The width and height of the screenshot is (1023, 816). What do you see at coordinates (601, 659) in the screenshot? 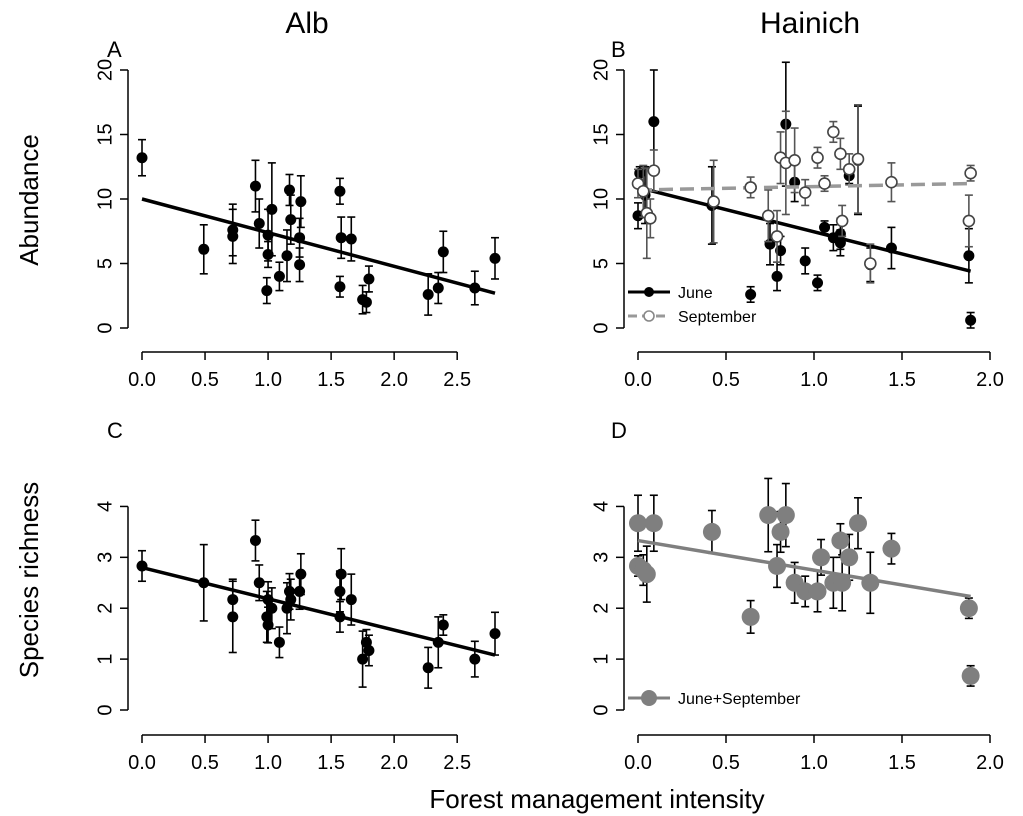
I see `y-tick-label: 1` at bounding box center [601, 659].